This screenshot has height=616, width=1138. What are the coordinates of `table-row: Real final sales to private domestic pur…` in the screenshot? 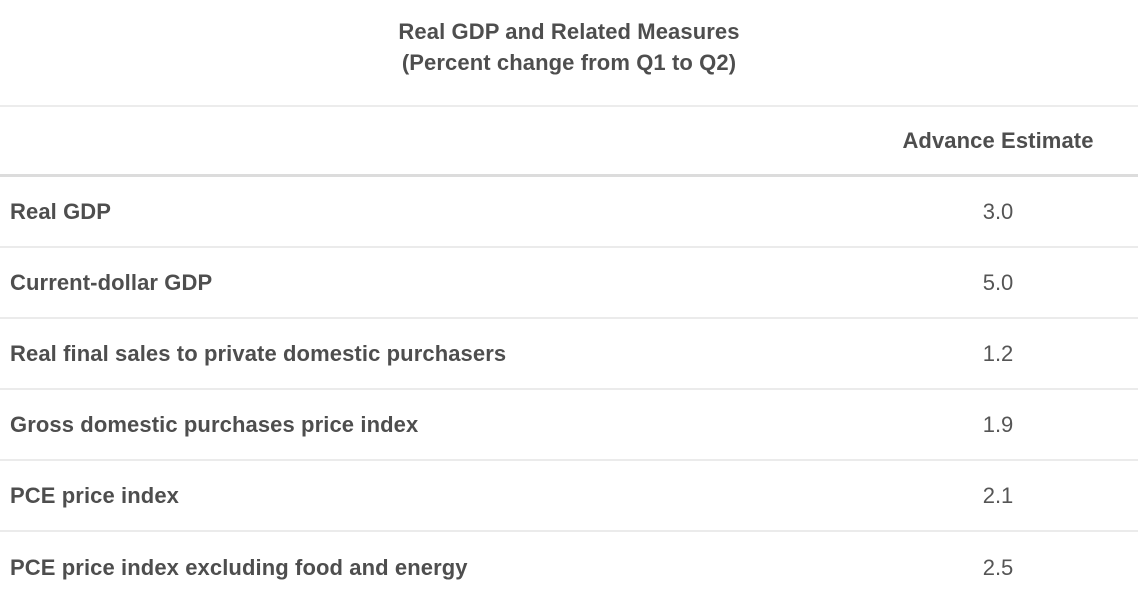 It's located at (569, 354).